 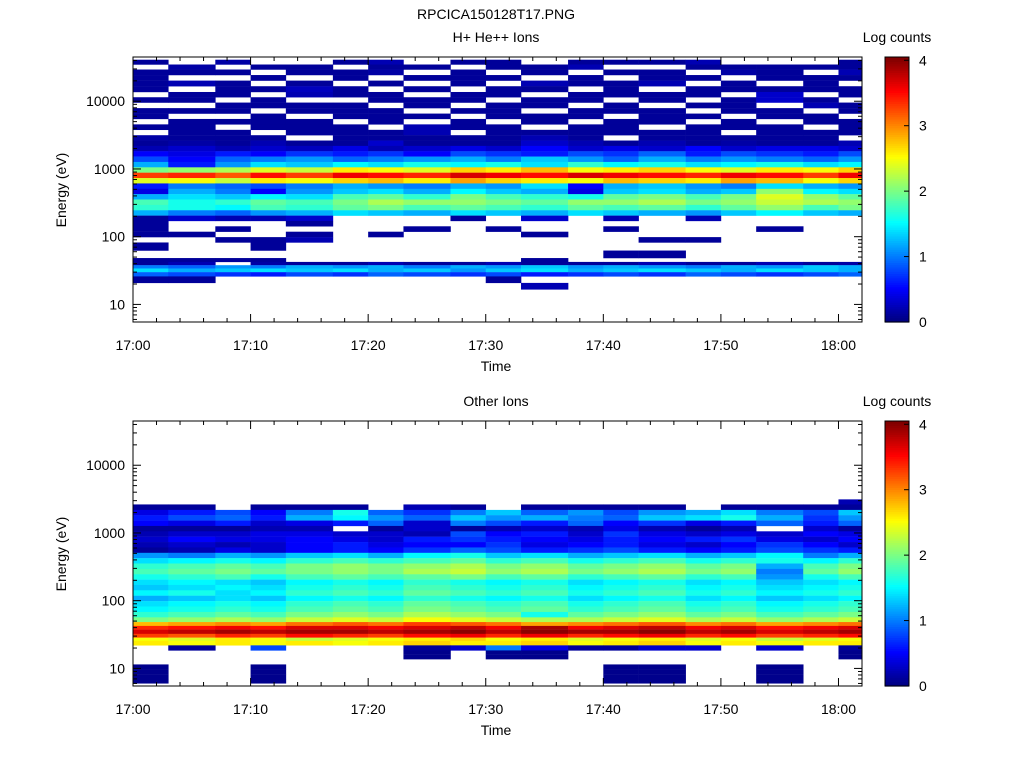 What do you see at coordinates (897, 401) in the screenshot?
I see `colorbar-label: Log counts` at bounding box center [897, 401].